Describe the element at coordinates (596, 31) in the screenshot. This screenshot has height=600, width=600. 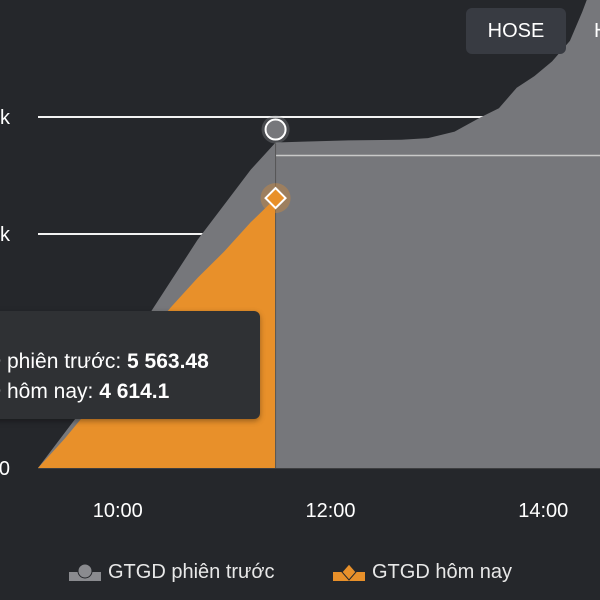
I see `exchange-tab-next: H` at that location.